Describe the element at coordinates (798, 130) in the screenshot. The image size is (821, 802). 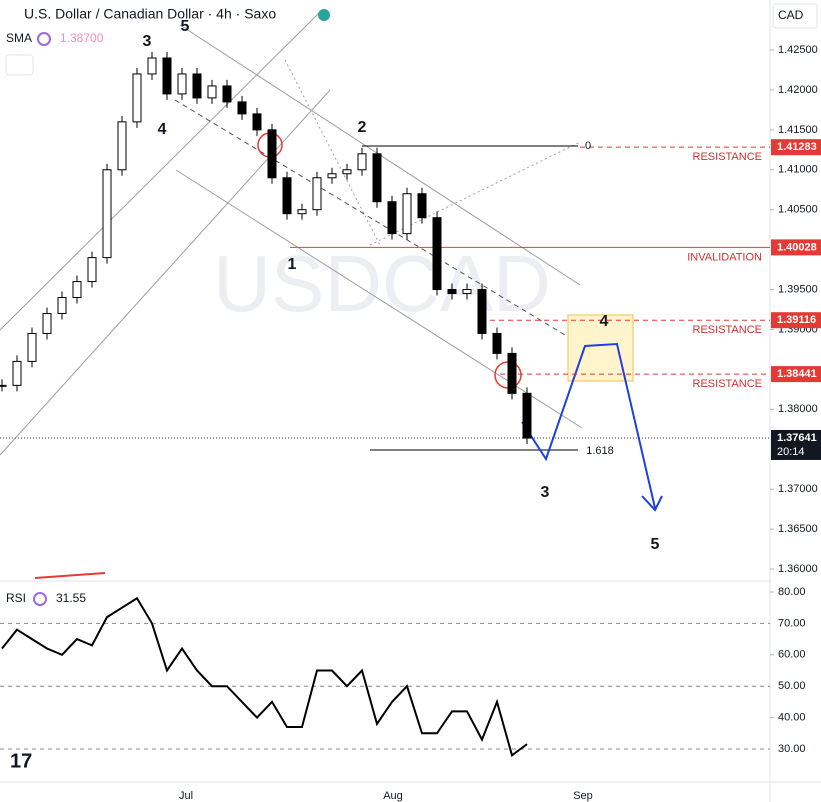
I see `y-tick-label: 1.41500` at that location.